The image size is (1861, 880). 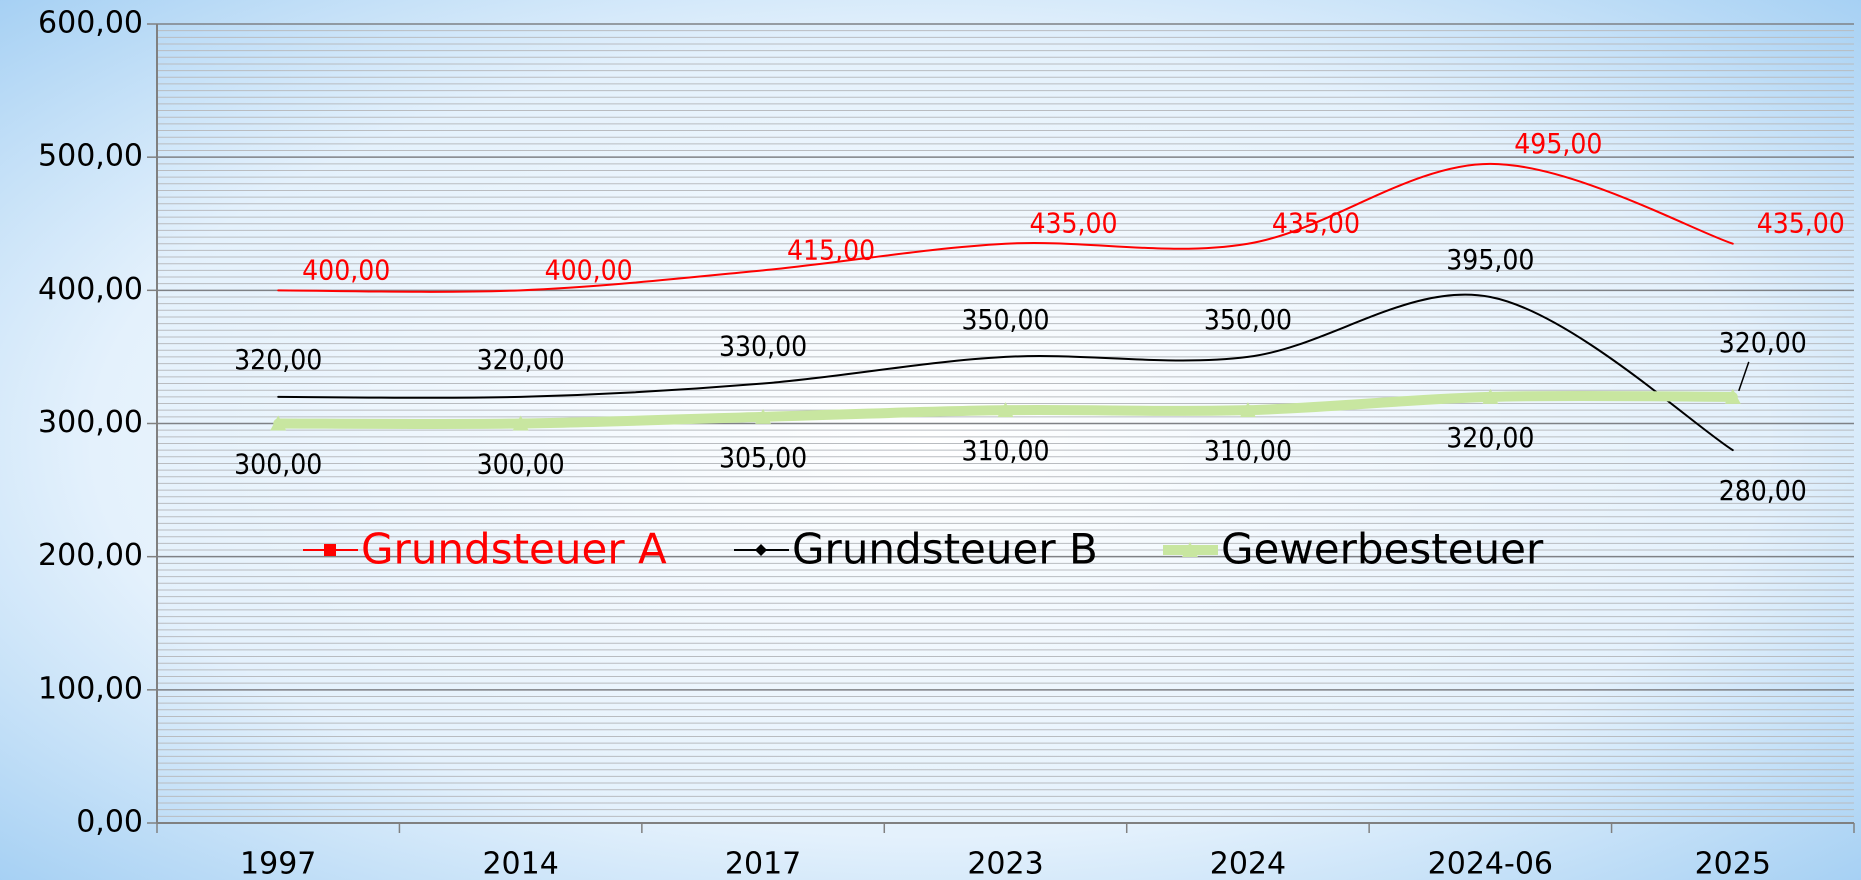 I want to click on data-label: 330,00, so click(x=763, y=346).